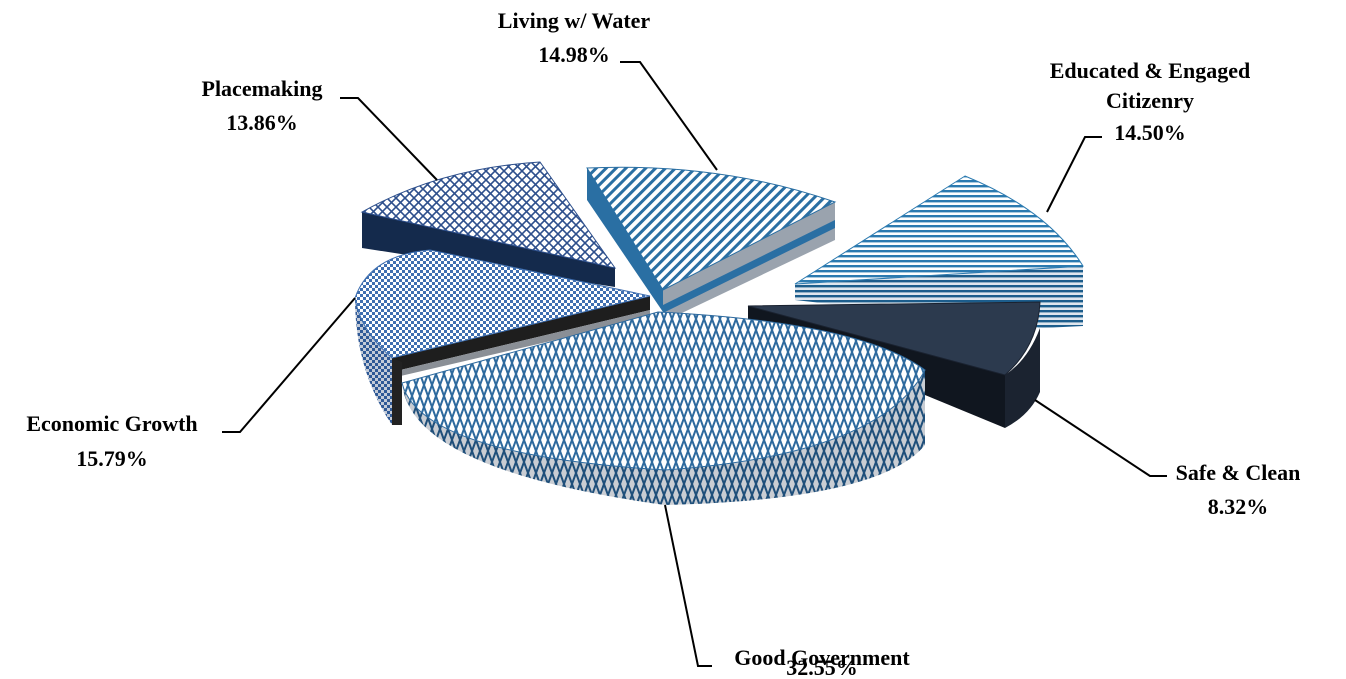  What do you see at coordinates (574, 20) in the screenshot?
I see `label-living-water-name: Living w/ Water` at bounding box center [574, 20].